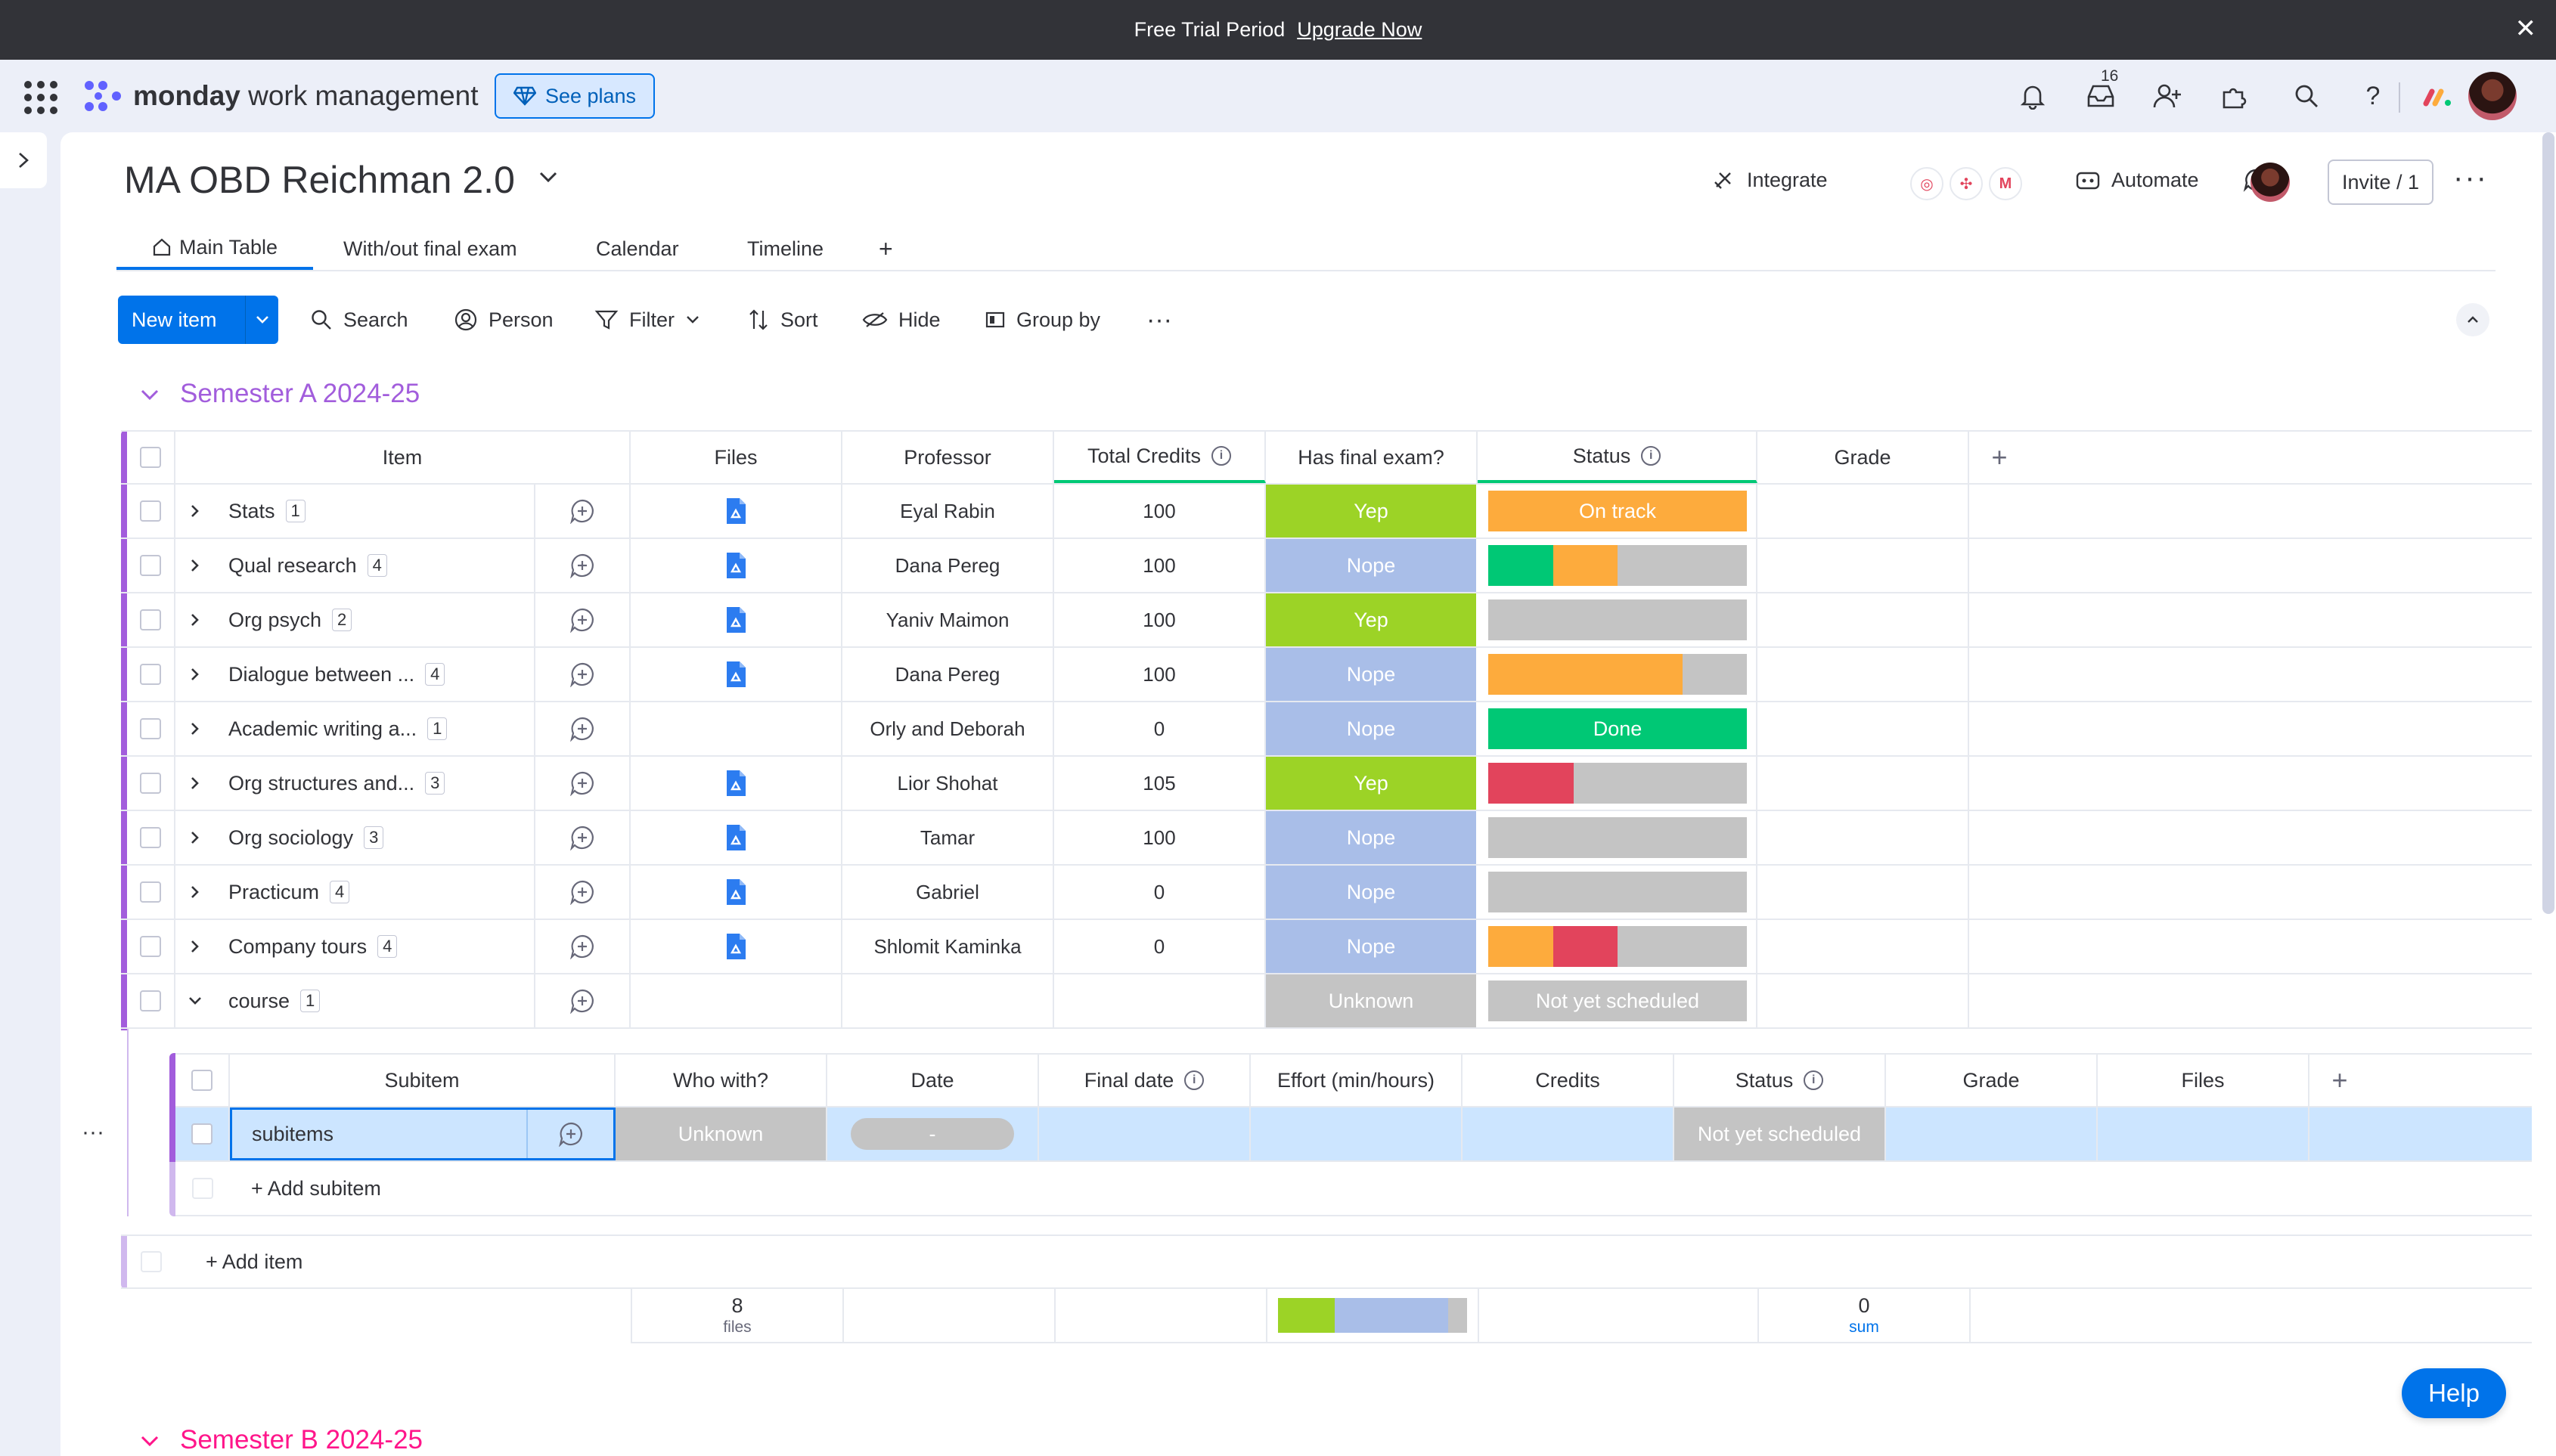 The image size is (2556, 1456). I want to click on item-name-cell: Academic writing a... 1, so click(354, 728).